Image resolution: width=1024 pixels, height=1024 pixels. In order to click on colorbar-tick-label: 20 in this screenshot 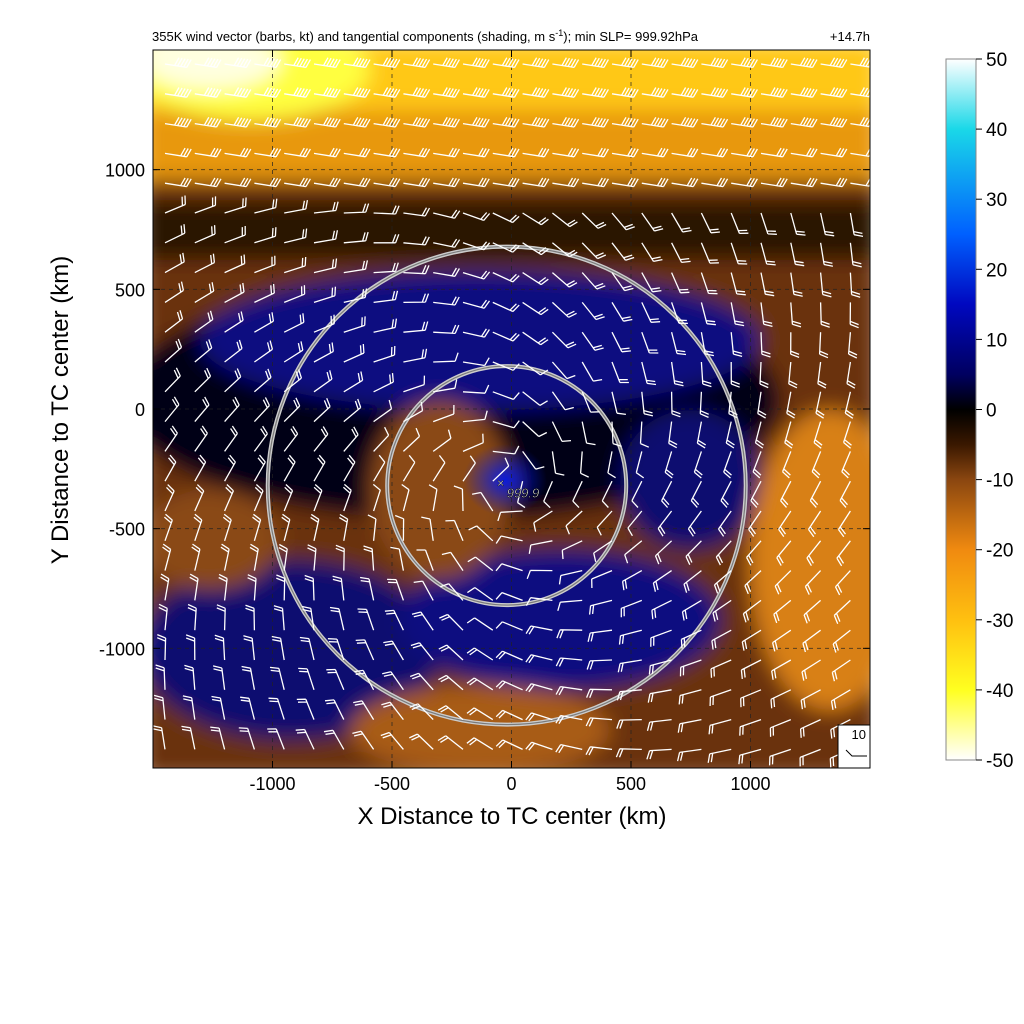, I will do `click(996, 270)`.